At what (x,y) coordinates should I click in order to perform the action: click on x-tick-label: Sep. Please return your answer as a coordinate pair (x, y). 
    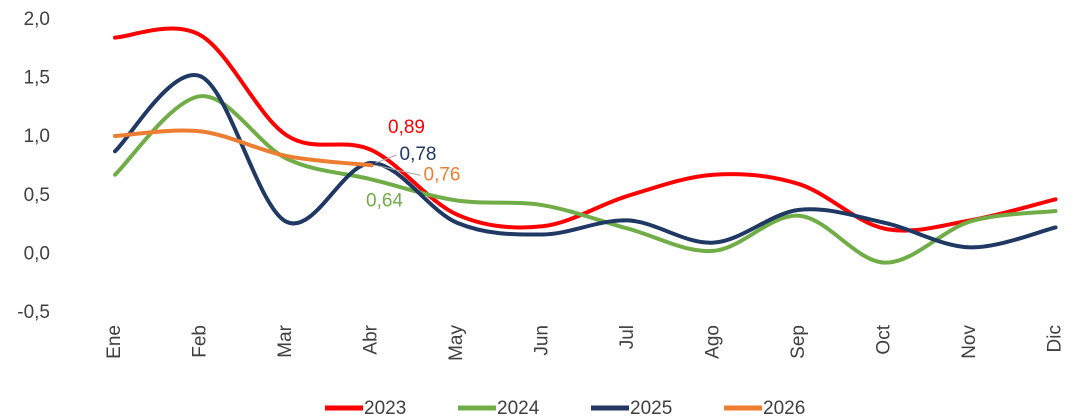
    Looking at the image, I should click on (798, 342).